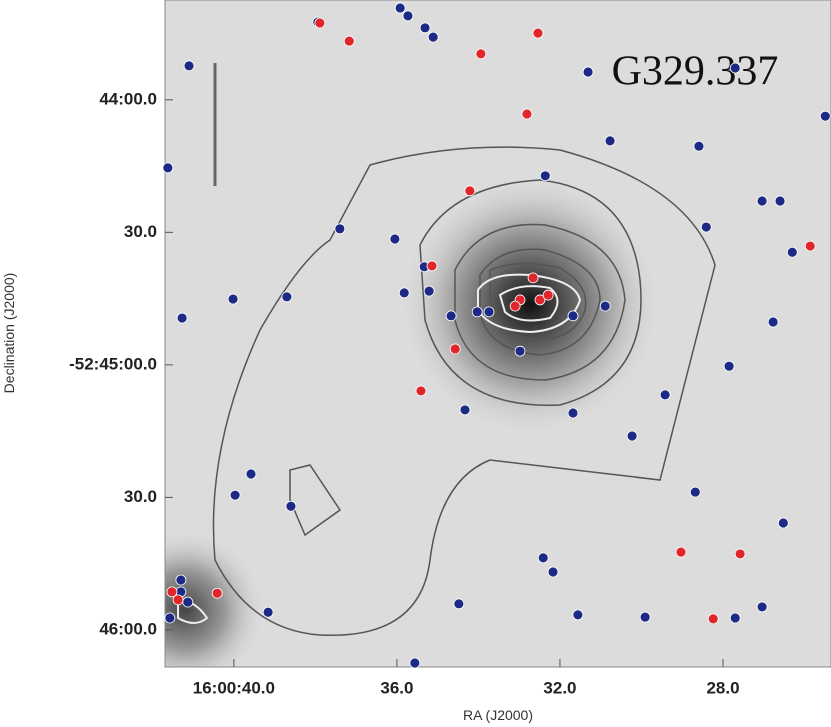 This screenshot has width=831, height=727. What do you see at coordinates (113, 363) in the screenshot?
I see `y-tick-label: -52:45:00.0` at bounding box center [113, 363].